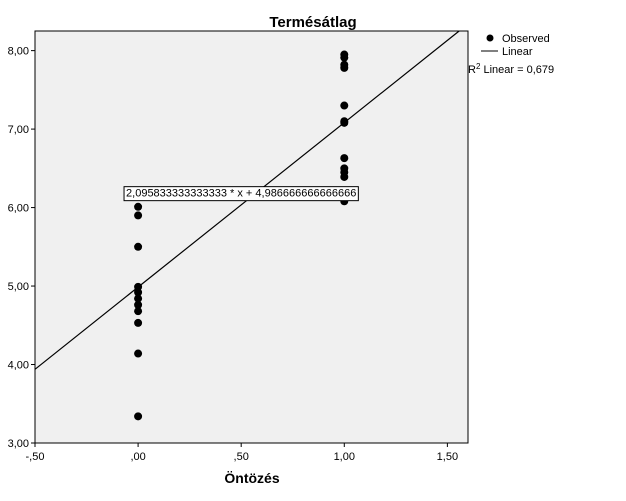 The width and height of the screenshot is (626, 501). I want to click on y-tick-label: 6,00, so click(18, 209).